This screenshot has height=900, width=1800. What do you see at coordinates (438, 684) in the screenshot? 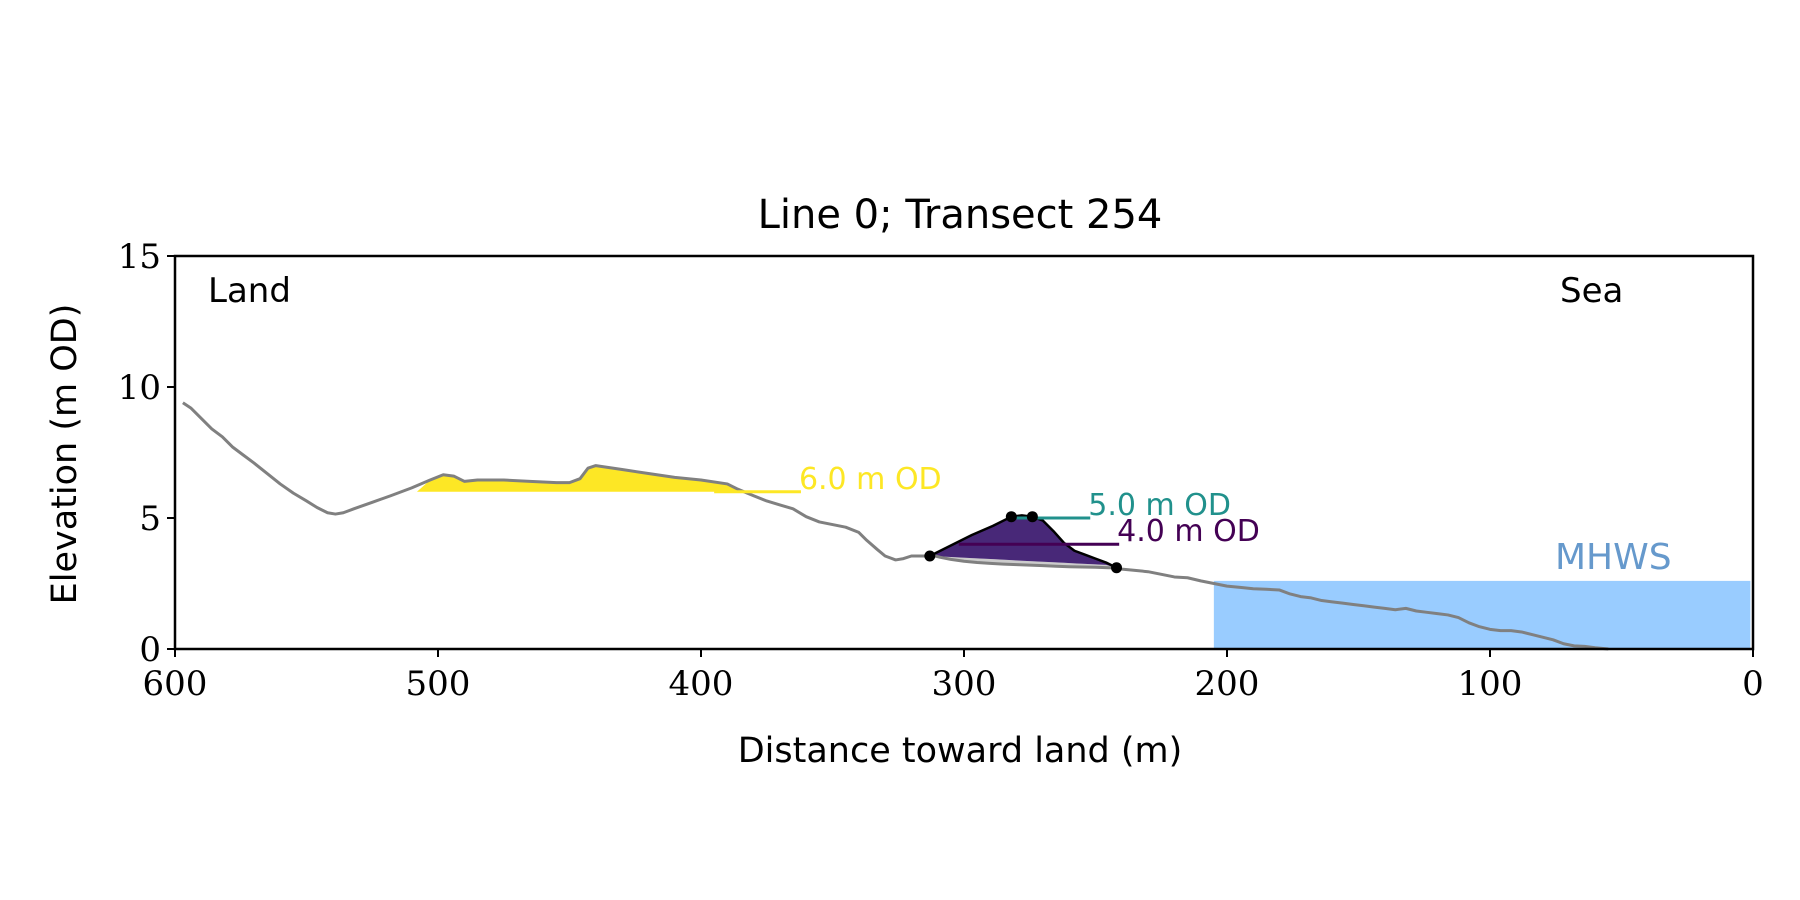
I see `x-tick-label-1: 500` at bounding box center [438, 684].